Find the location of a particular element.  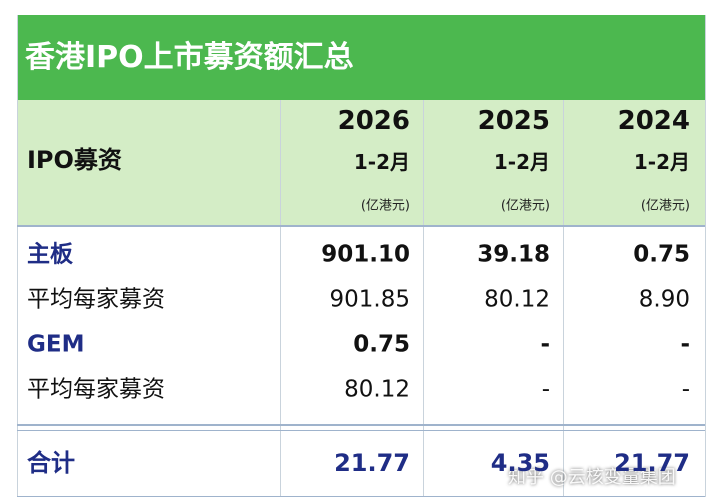

header-label: IPO募资 is located at coordinates (74, 160).